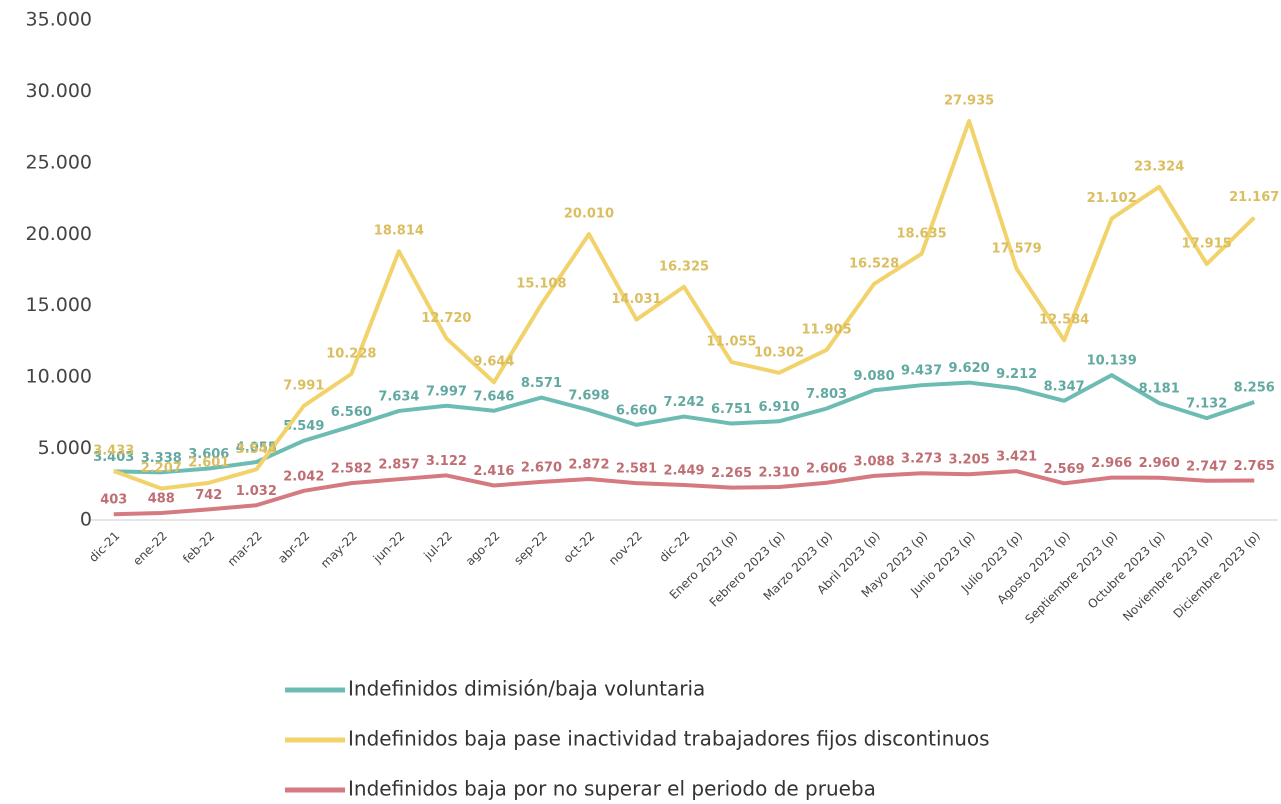 This screenshot has height=804, width=1281. Describe the element at coordinates (59, 91) in the screenshot. I see `y-tick-label: 30.000` at that location.